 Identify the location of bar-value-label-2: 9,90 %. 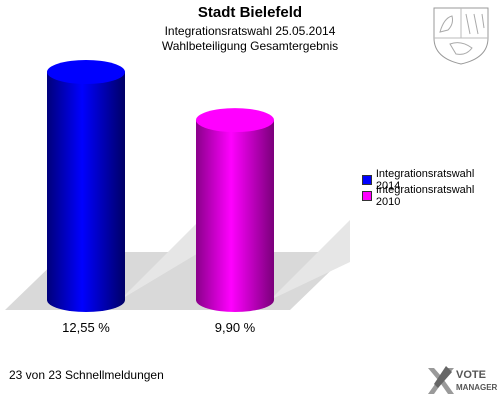
(235, 327).